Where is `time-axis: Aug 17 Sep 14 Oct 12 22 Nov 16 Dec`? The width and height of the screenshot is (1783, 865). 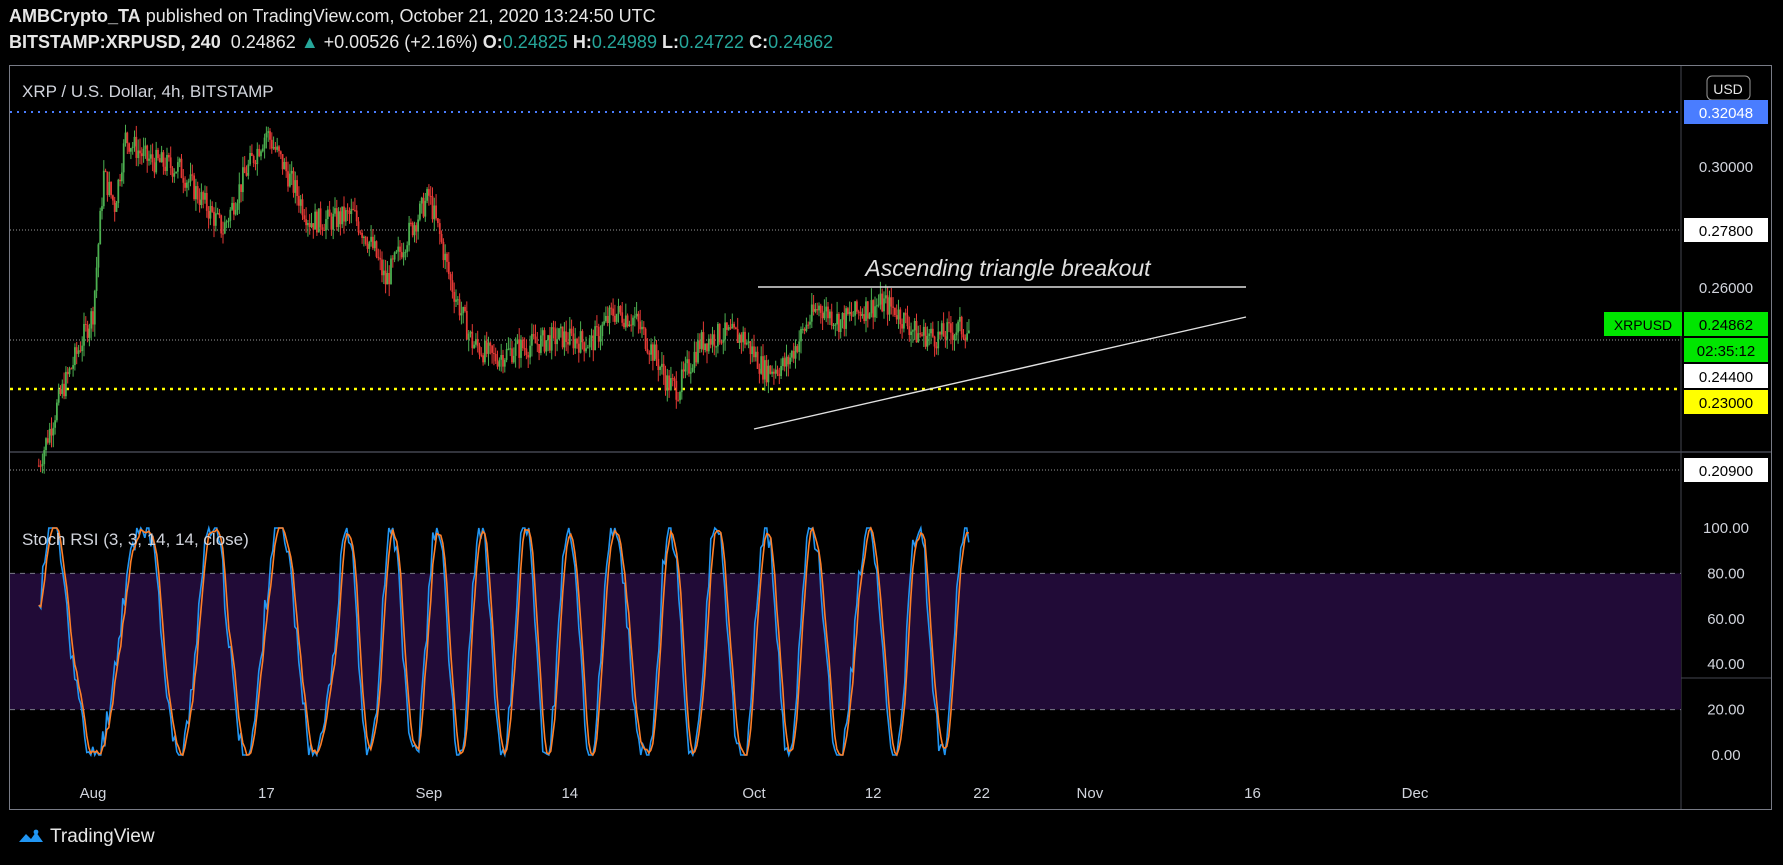 time-axis: Aug 17 Sep 14 Oct 12 22 Nov 16 Dec is located at coordinates (754, 793).